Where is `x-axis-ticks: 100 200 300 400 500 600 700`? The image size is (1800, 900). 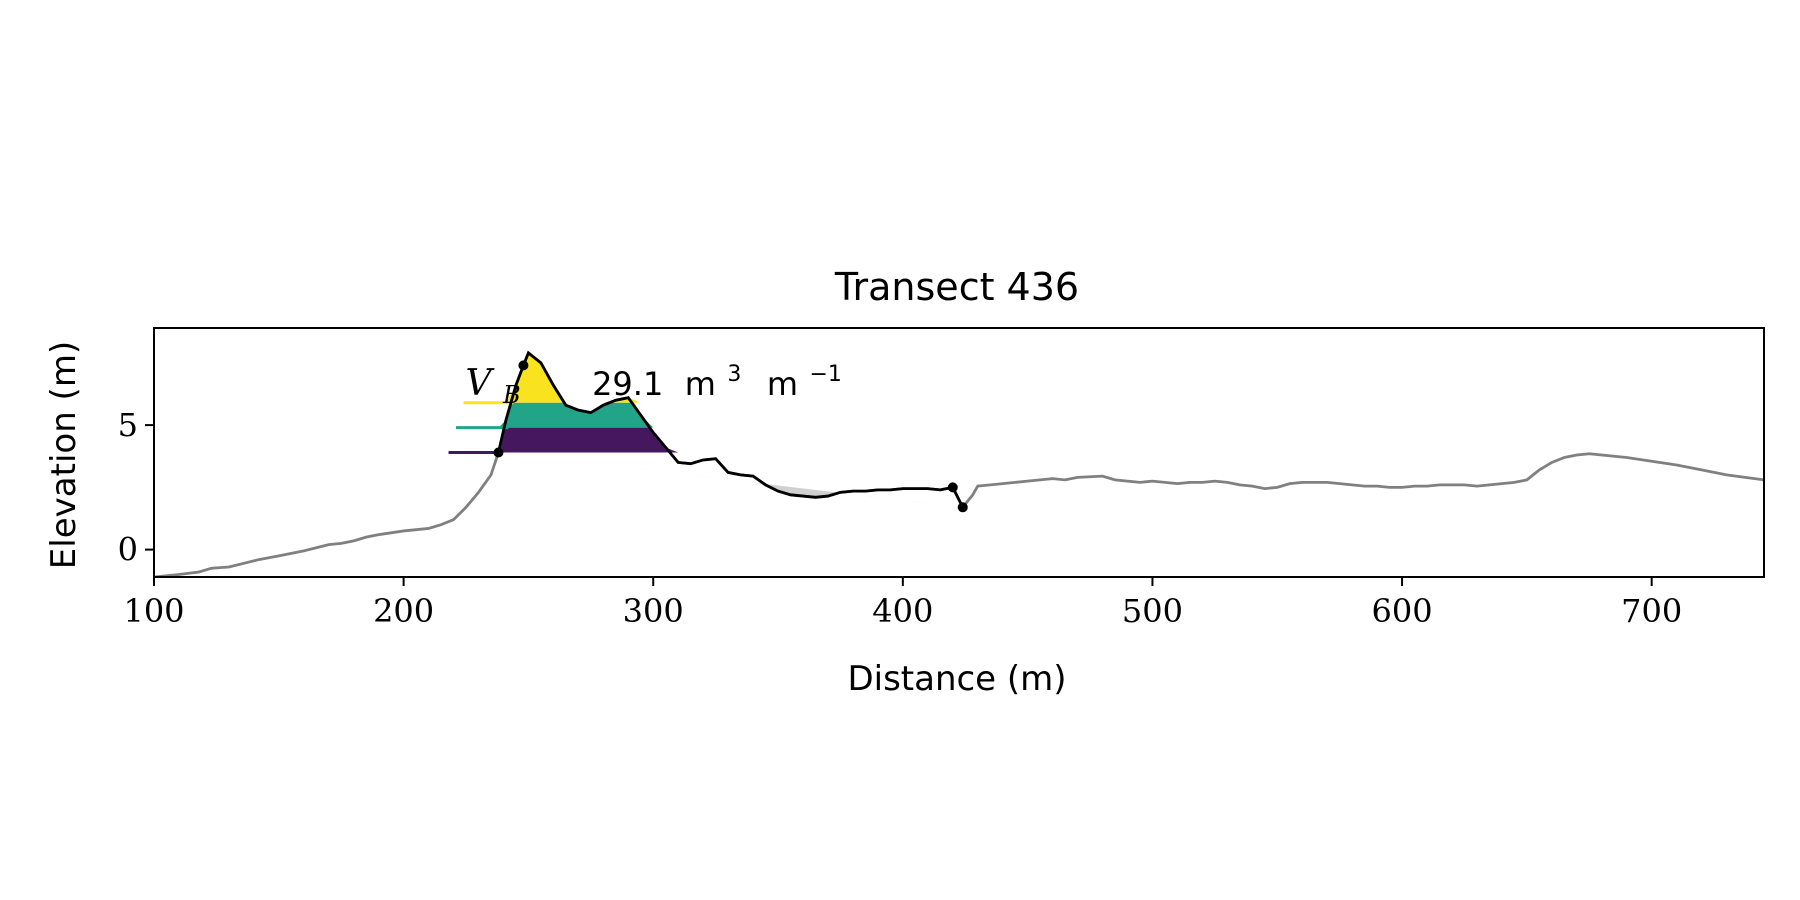
x-axis-ticks: 100 200 300 400 500 600 700 is located at coordinates (902, 603).